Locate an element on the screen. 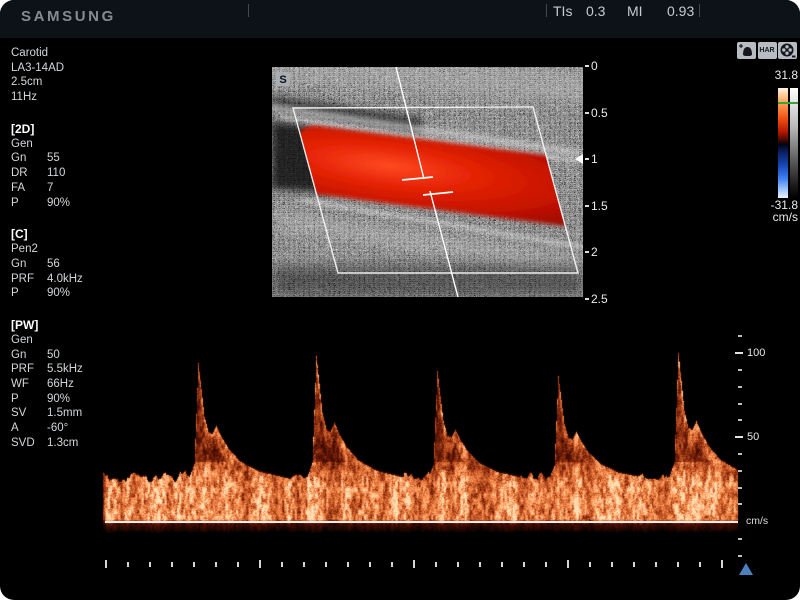  param-label: SV is located at coordinates (19, 413).